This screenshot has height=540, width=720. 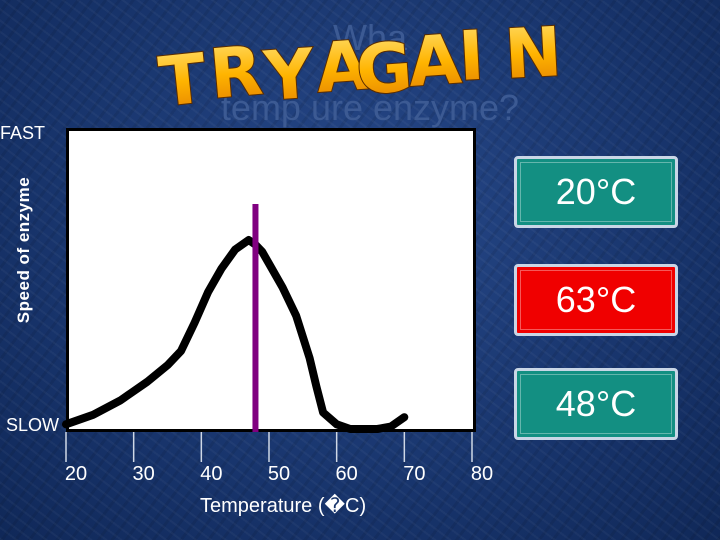 What do you see at coordinates (279, 474) in the screenshot?
I see `x-tick-label: 50` at bounding box center [279, 474].